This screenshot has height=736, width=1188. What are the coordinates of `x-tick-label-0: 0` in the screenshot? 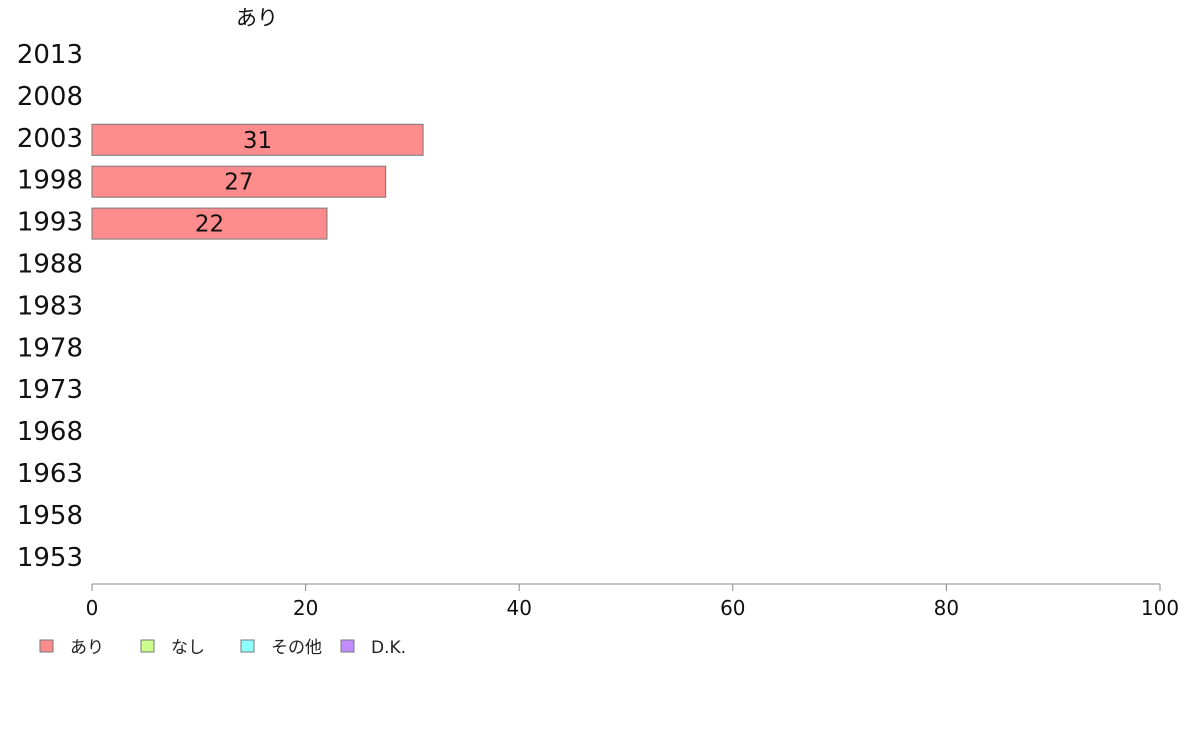 It's located at (92, 608).